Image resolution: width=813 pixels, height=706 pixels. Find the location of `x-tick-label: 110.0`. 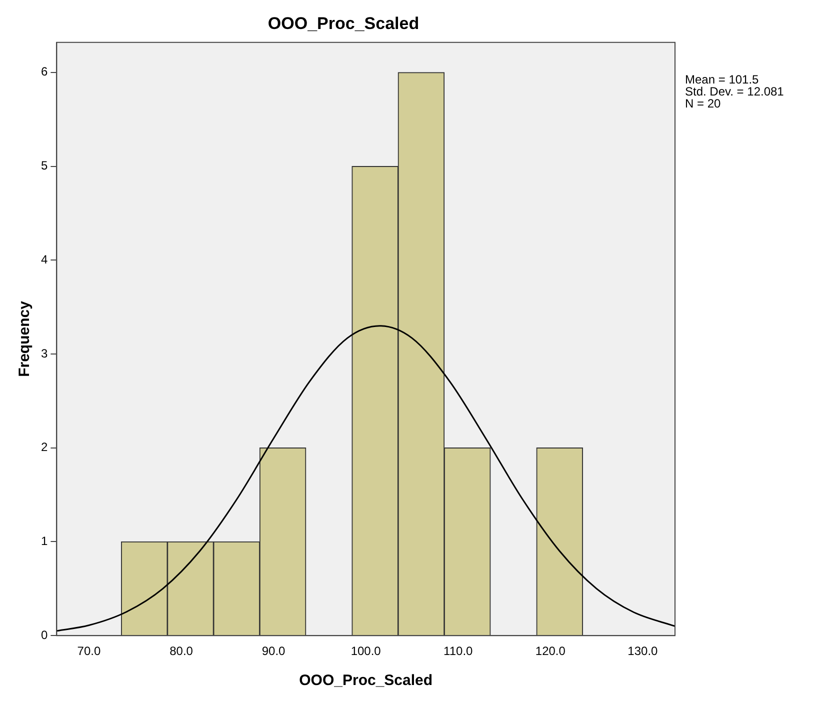

x-tick-label: 110.0 is located at coordinates (459, 651).